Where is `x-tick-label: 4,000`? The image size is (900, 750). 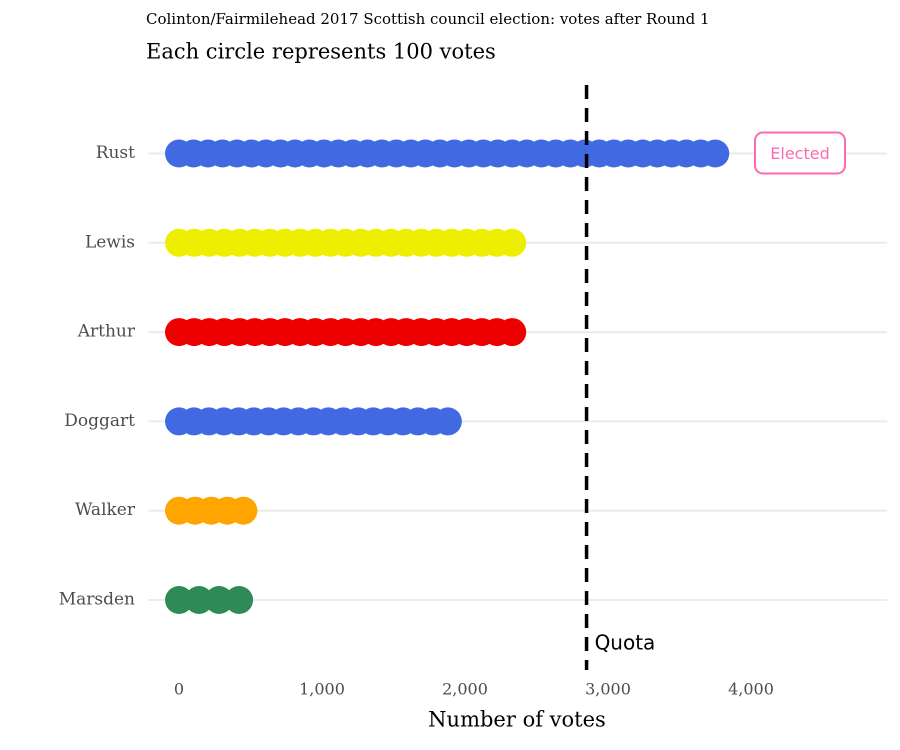
x-tick-label: 4,000 is located at coordinates (751, 689).